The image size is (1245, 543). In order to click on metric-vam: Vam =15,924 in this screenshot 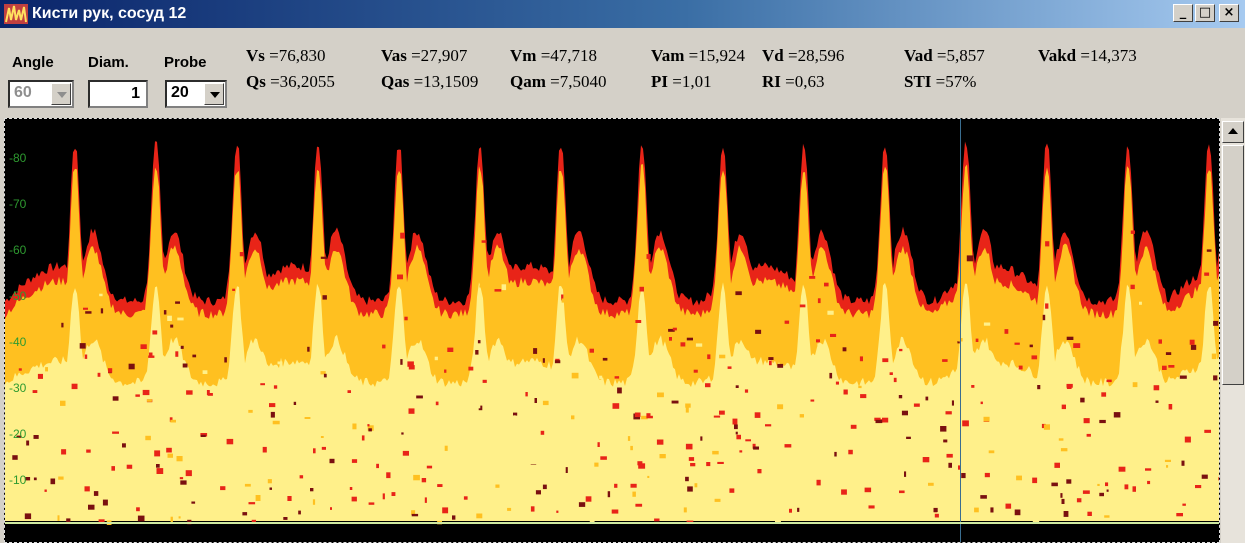, I will do `click(698, 55)`.